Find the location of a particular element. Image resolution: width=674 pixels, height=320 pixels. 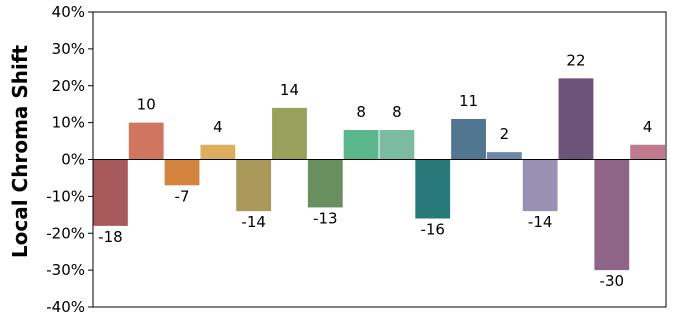

bar-value-label: -30 is located at coordinates (612, 281).